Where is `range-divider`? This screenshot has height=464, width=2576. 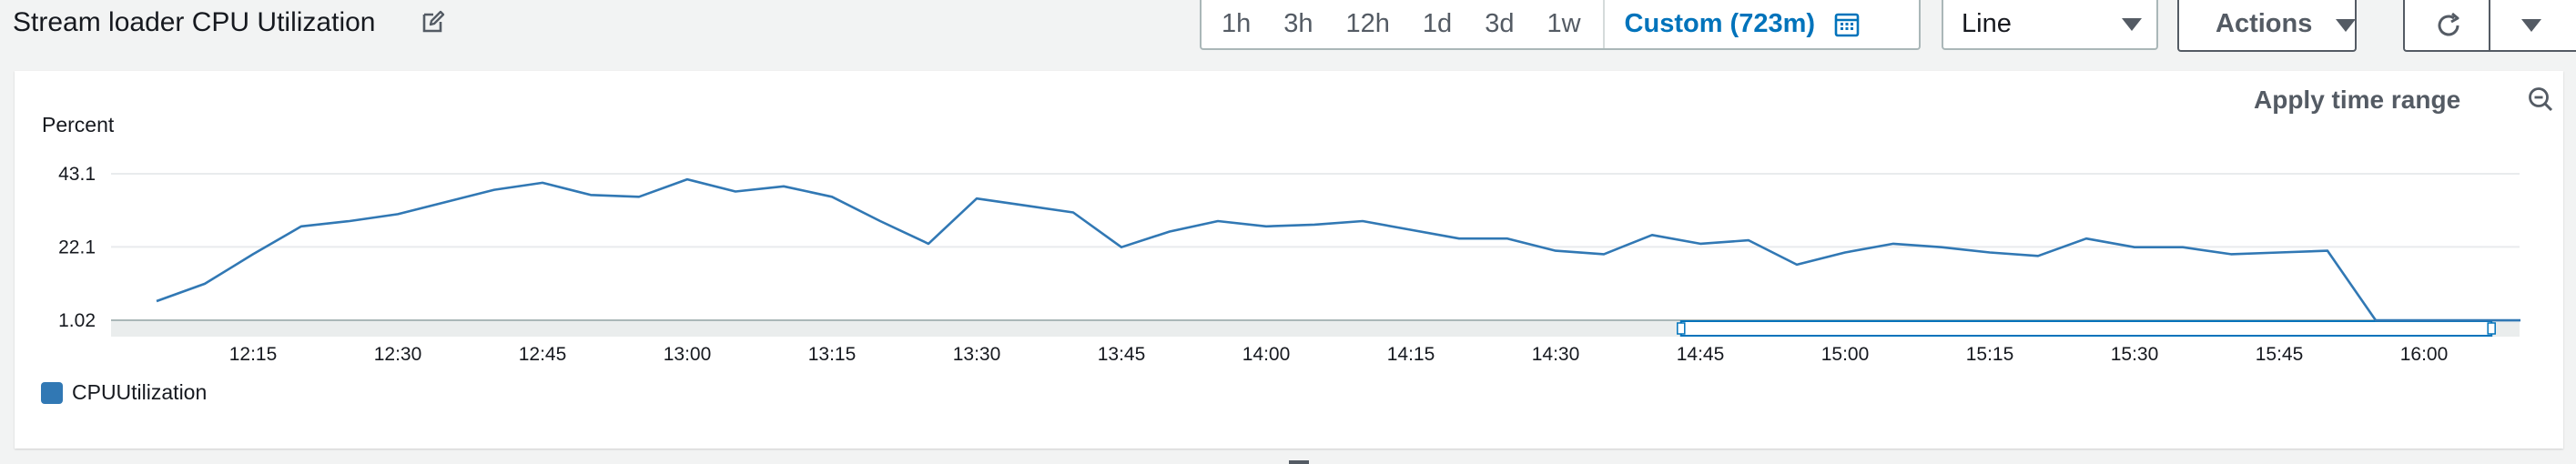 range-divider is located at coordinates (1603, 24).